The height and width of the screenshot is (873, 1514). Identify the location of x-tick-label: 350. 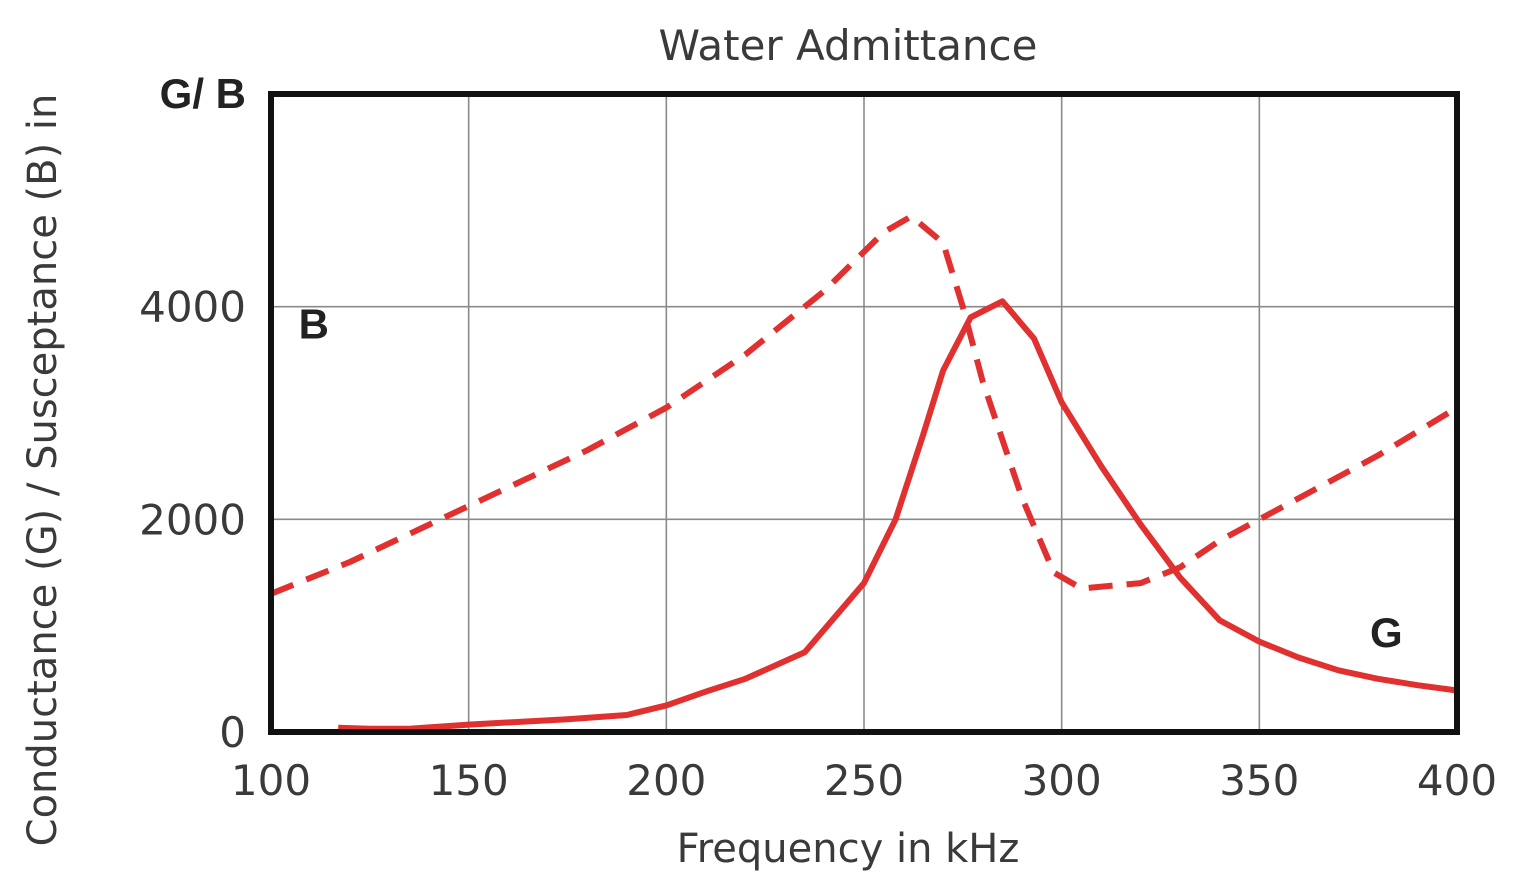
(1259, 780).